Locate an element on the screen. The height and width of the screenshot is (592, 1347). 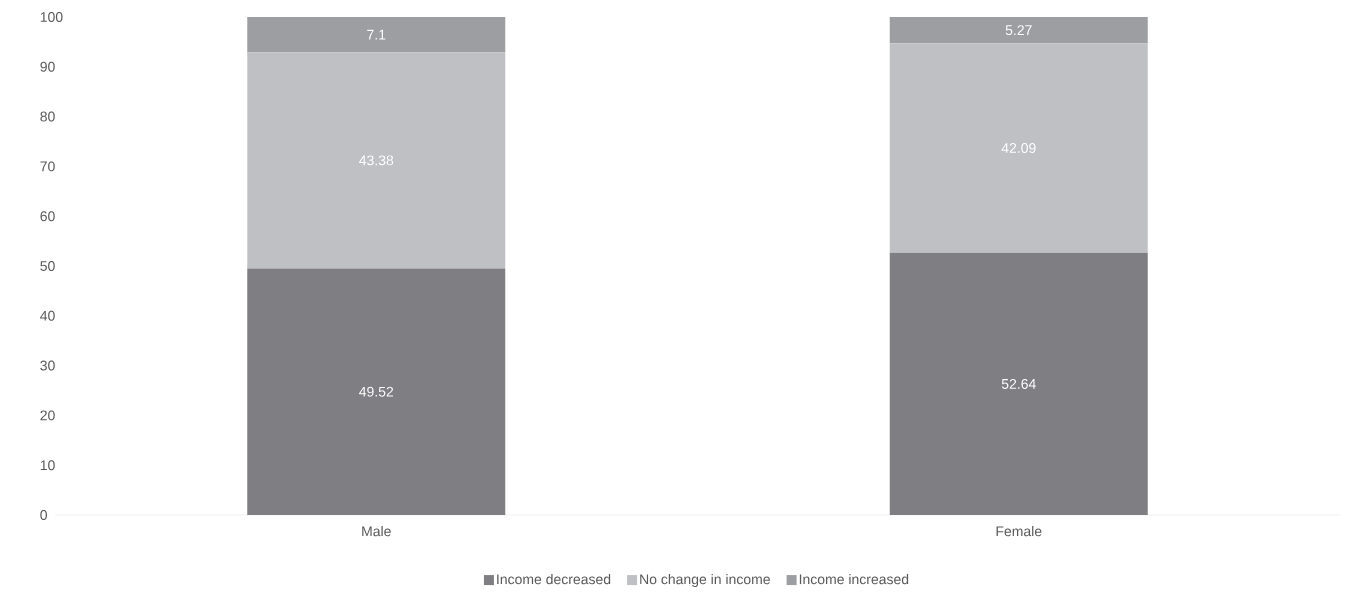
data-label: 49.52 is located at coordinates (376, 391).